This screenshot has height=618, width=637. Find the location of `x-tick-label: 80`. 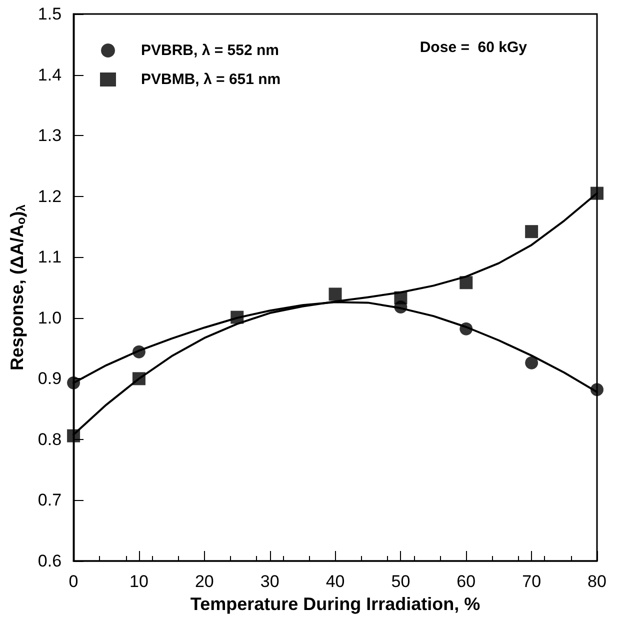

x-tick-label: 80 is located at coordinates (597, 581).